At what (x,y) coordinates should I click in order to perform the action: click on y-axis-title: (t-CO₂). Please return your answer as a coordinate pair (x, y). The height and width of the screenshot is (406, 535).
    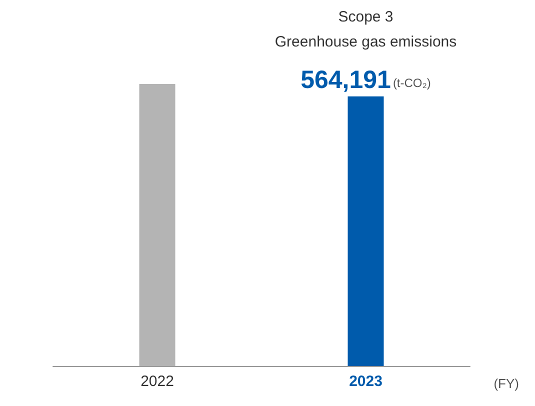
    Looking at the image, I should click on (411, 83).